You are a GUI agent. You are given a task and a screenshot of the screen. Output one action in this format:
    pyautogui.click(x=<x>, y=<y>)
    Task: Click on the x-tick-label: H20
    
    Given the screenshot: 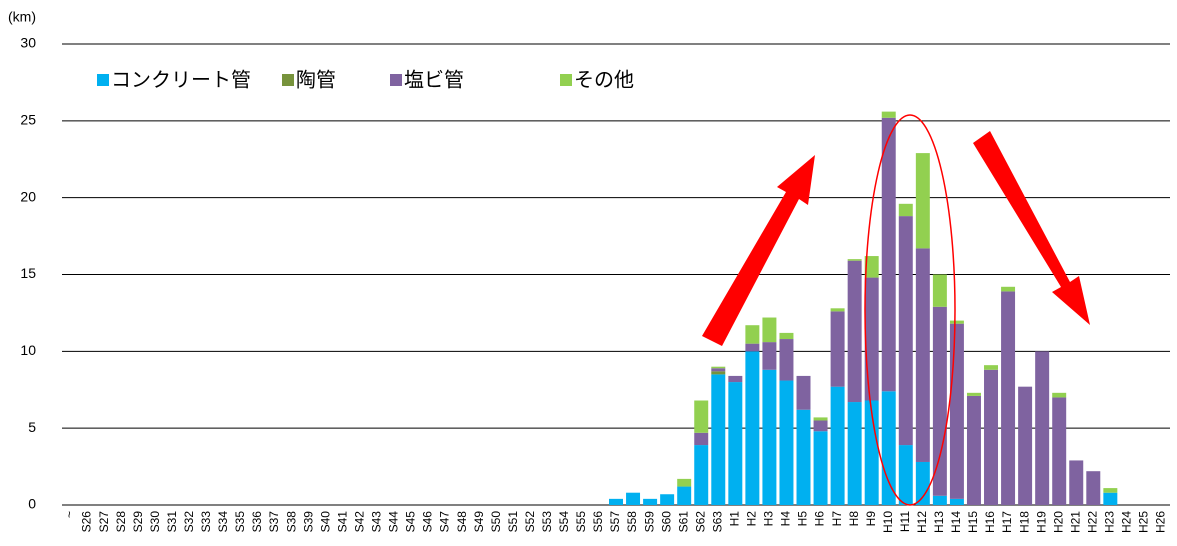 What is the action you would take?
    pyautogui.click(x=1058, y=522)
    